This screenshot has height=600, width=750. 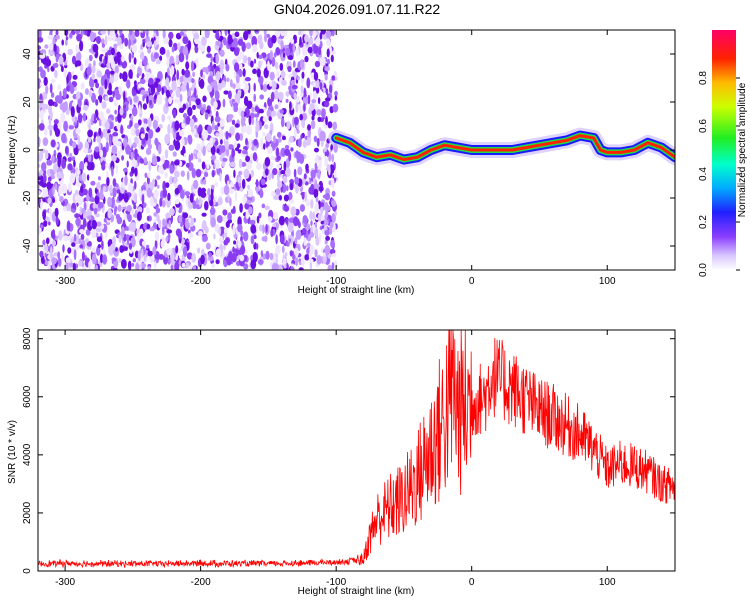 What do you see at coordinates (12, 452) in the screenshot?
I see `snr-y-label: SNR (10 * v/v)` at bounding box center [12, 452].